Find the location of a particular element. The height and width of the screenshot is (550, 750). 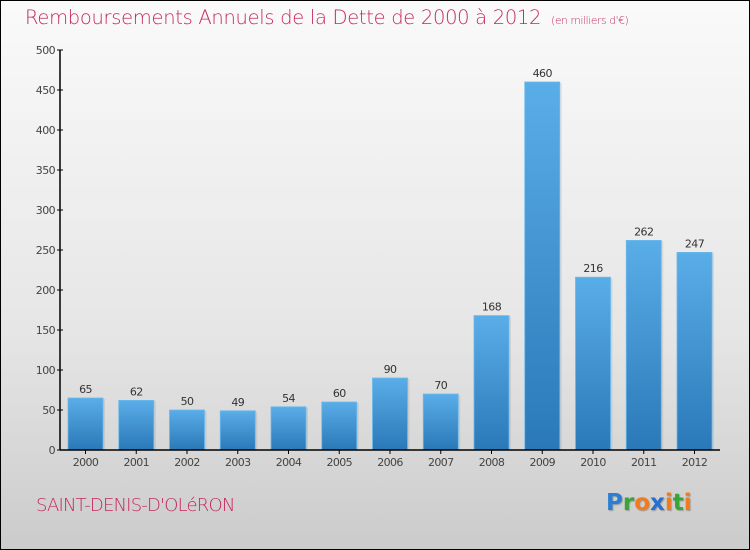

logo-letter: o is located at coordinates (642, 503).